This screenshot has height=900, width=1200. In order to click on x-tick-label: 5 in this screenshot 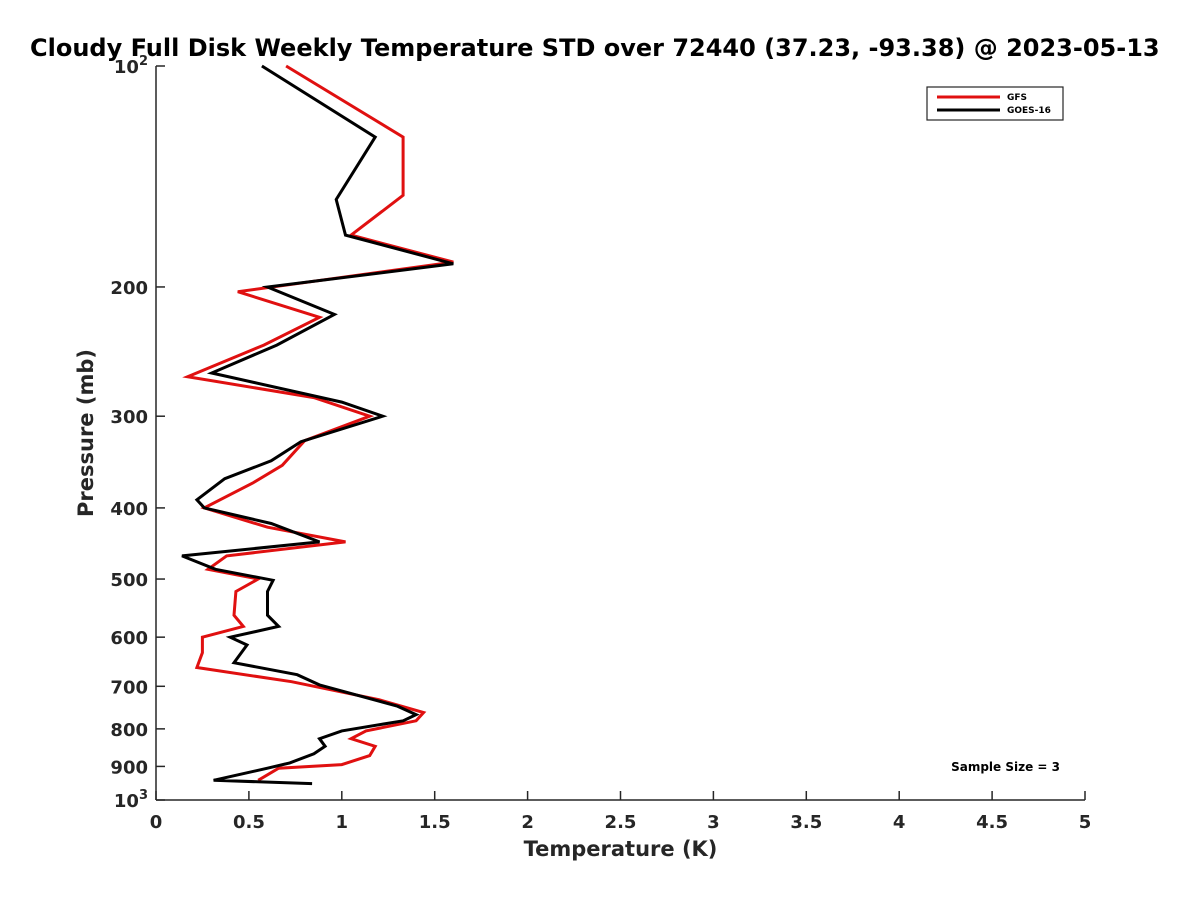, I will do `click(1085, 822)`.